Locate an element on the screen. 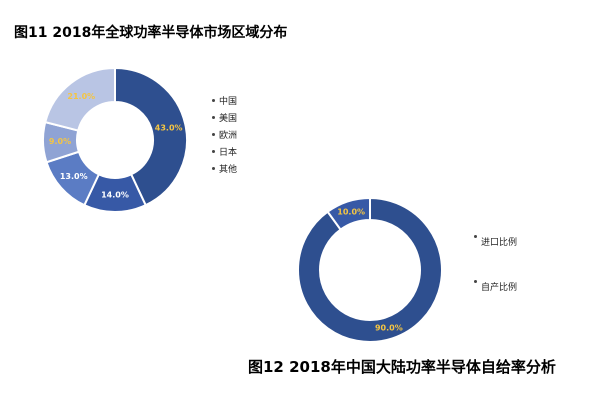 The width and height of the screenshot is (600, 400). legend-item-china: 中国 is located at coordinates (224, 100).